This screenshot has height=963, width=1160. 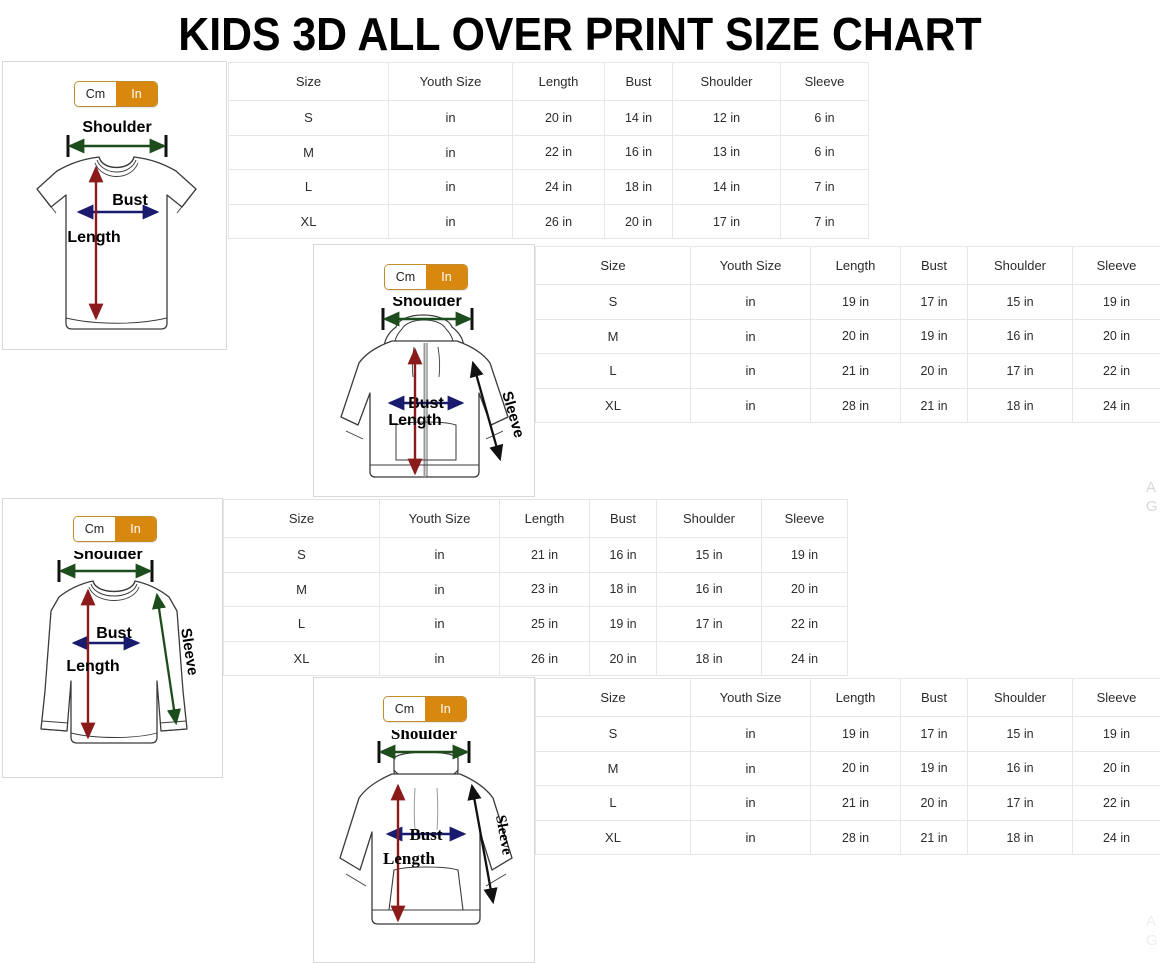 I want to click on cell-shoulder: 12 in, so click(x=726, y=118).